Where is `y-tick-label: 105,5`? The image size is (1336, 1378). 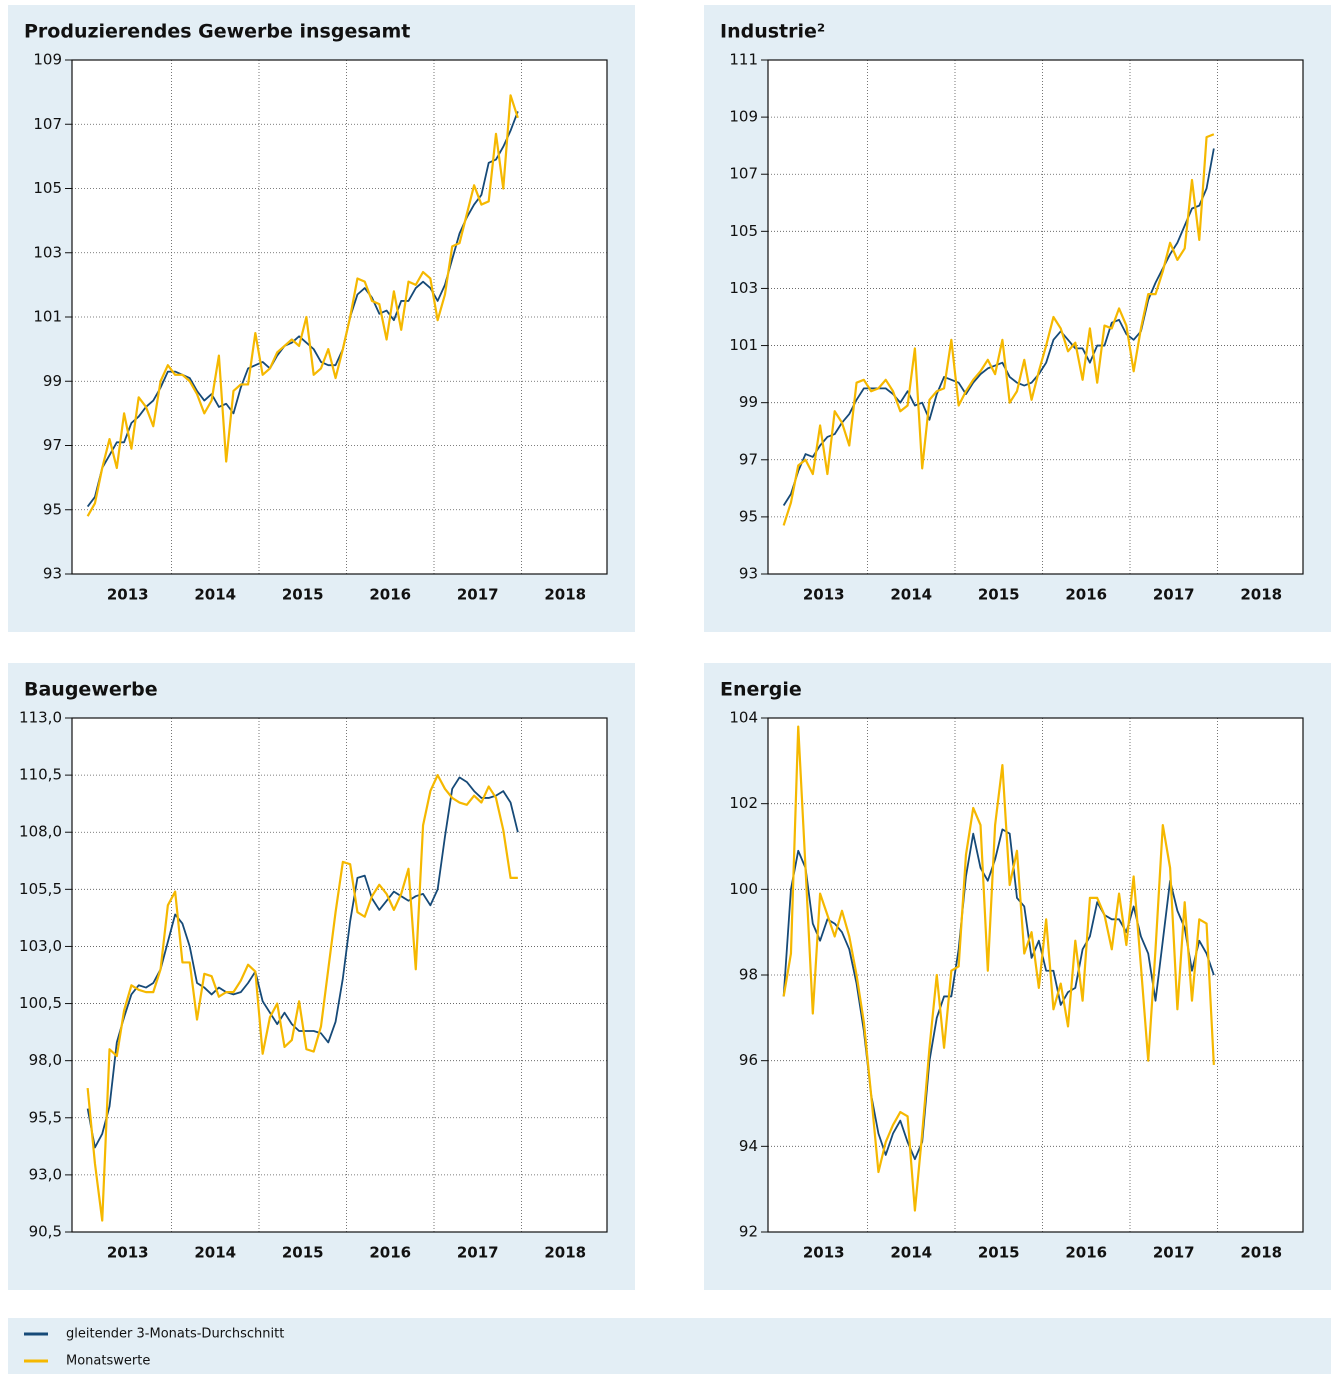
y-tick-label: 105,5 is located at coordinates (40, 889).